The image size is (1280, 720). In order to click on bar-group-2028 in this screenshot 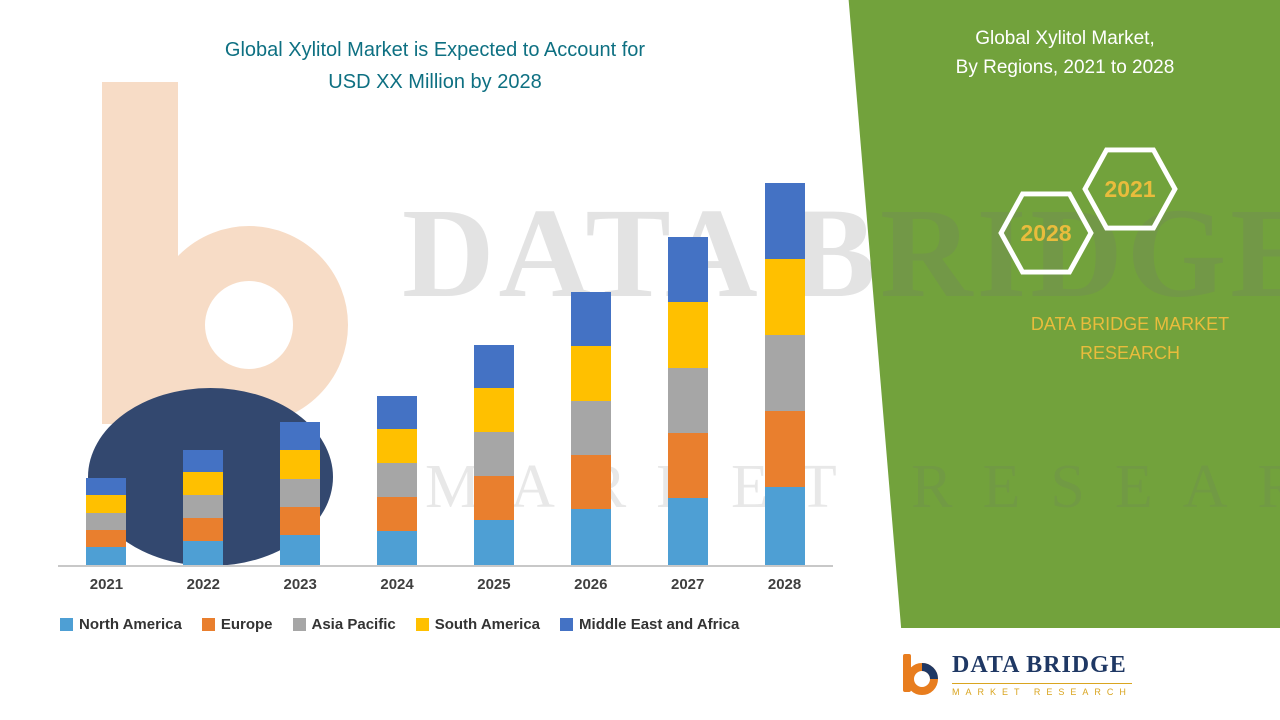, I will do `click(784, 374)`.